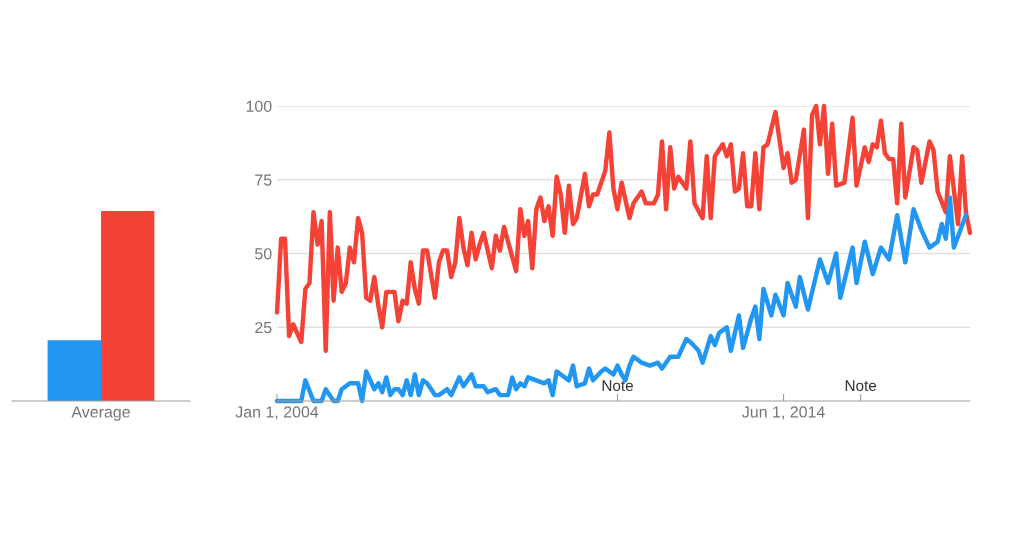 This screenshot has height=538, width=1015. Describe the element at coordinates (263, 180) in the screenshot. I see `y-tick-label: 75` at that location.